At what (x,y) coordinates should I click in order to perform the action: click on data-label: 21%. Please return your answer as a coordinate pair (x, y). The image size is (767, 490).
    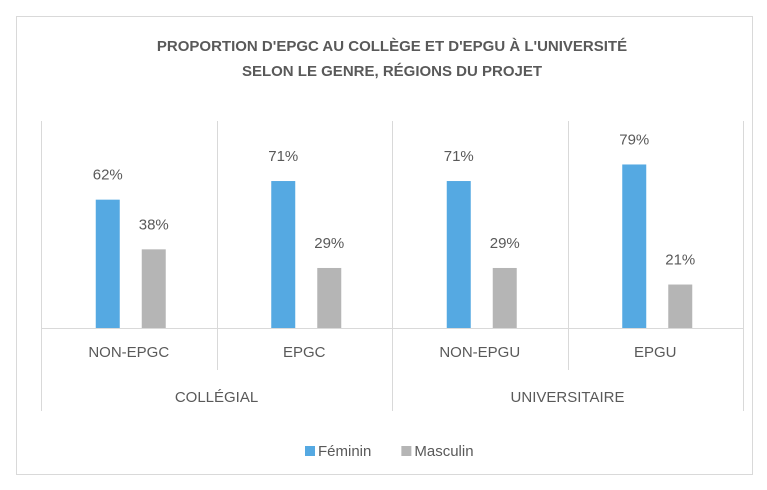
    Looking at the image, I should click on (680, 259).